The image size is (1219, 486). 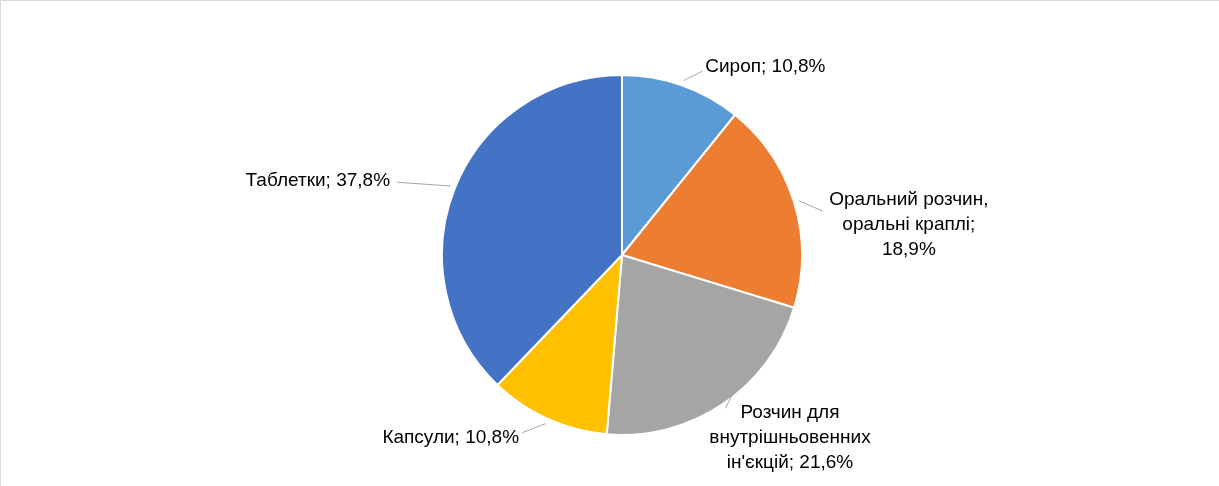 I want to click on slice-label: Оральний розчин, оральні краплі; 18,9%, so click(x=909, y=224).